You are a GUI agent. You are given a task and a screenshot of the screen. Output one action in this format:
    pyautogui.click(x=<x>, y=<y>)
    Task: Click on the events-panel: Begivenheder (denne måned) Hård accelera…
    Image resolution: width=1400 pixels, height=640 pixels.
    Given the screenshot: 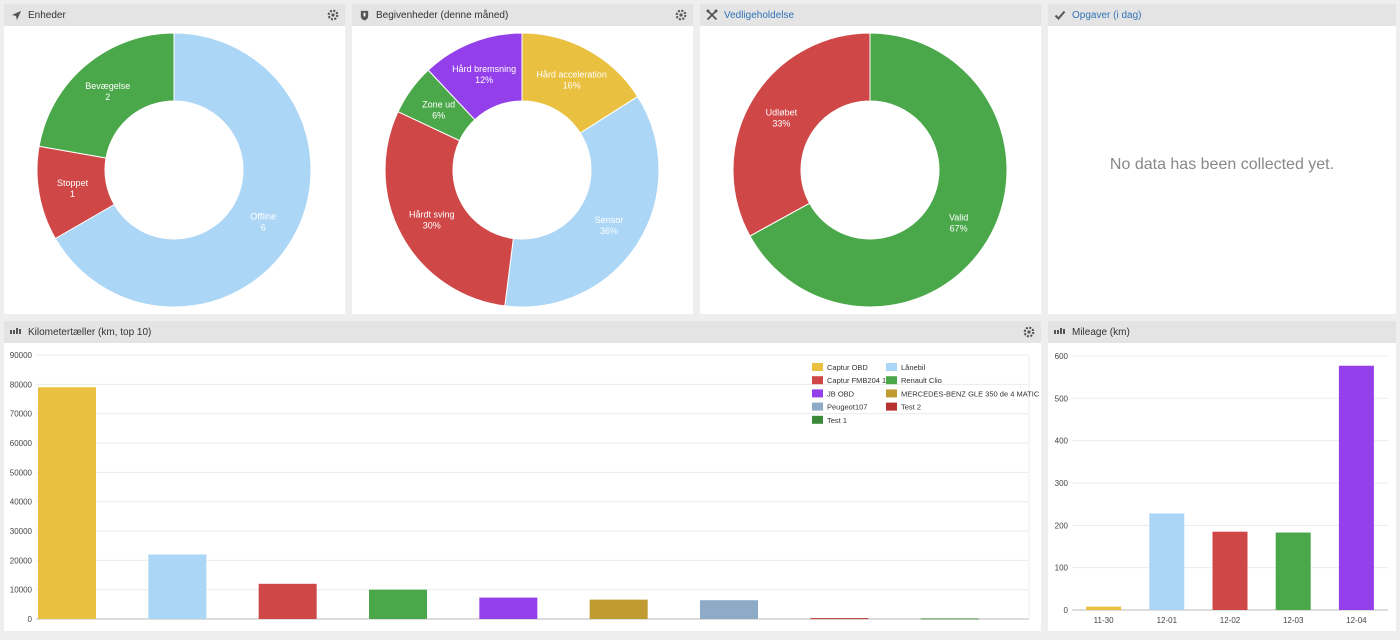 What is the action you would take?
    pyautogui.click(x=522, y=159)
    